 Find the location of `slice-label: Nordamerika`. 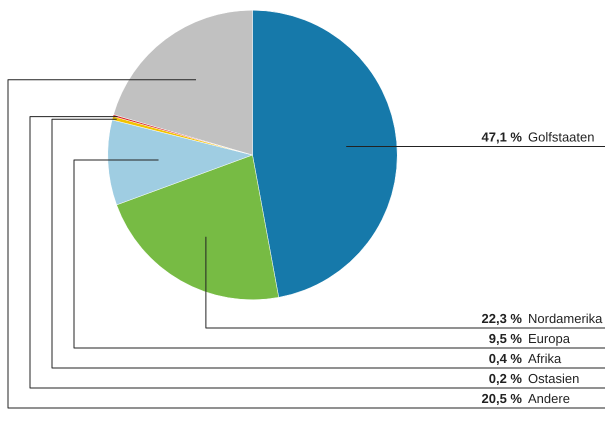

slice-label: Nordamerika is located at coordinates (566, 318).